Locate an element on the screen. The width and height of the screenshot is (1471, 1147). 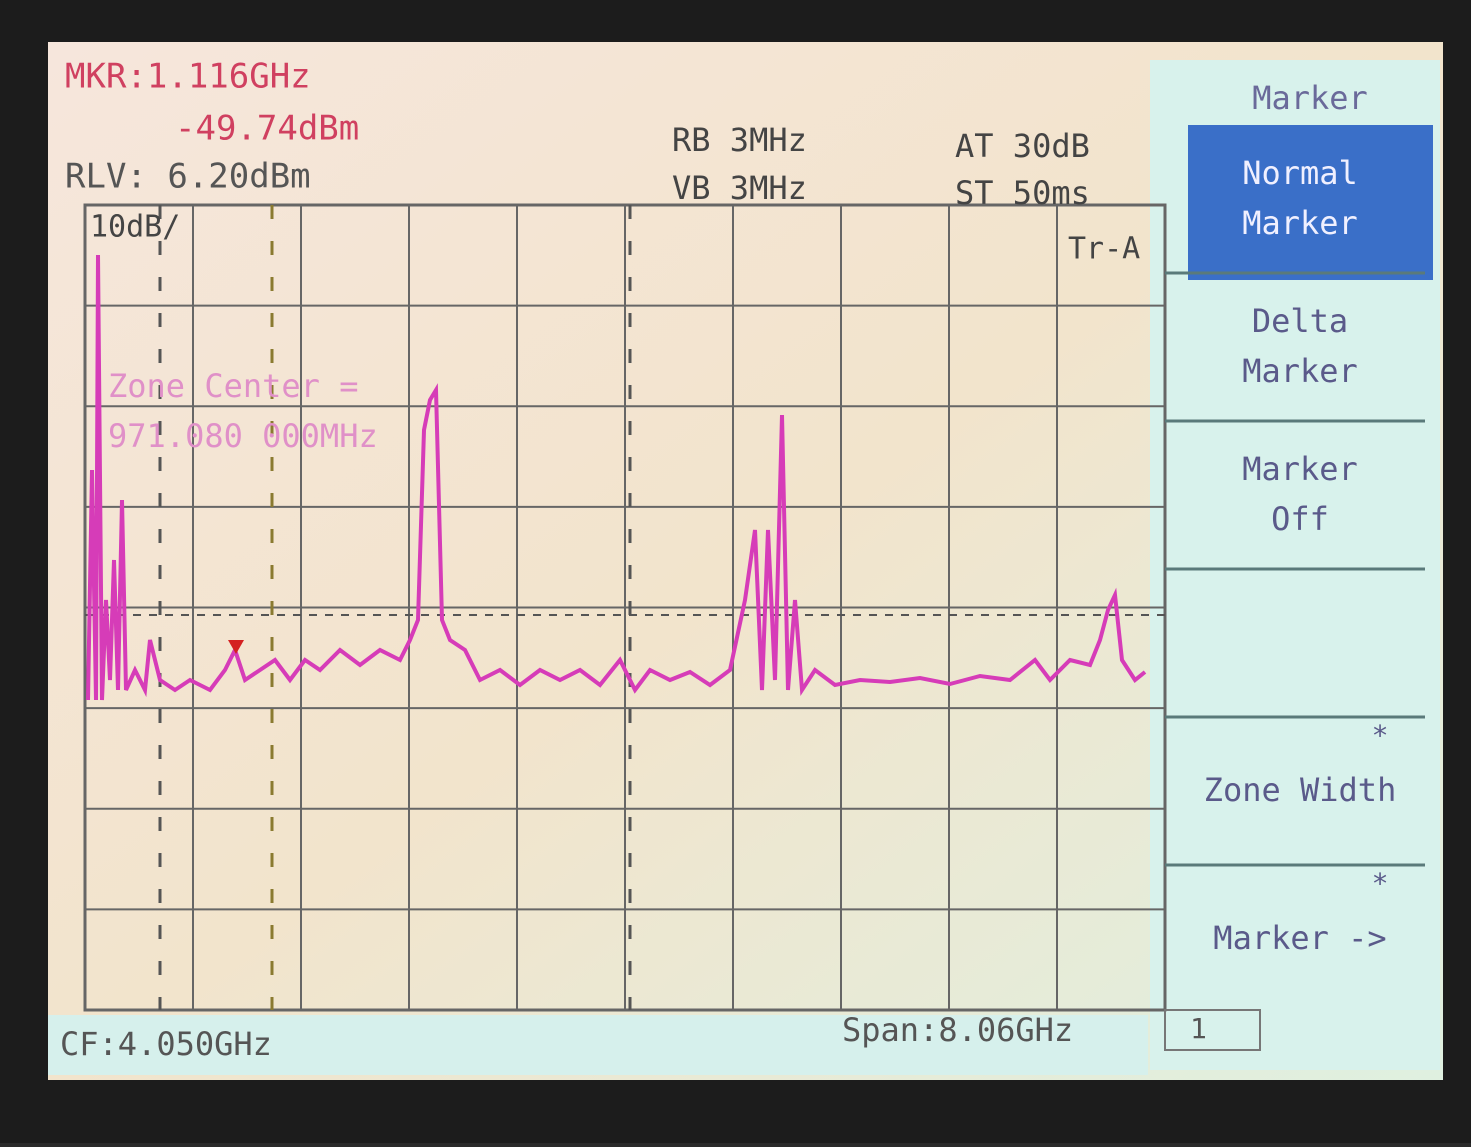
marker-frequency: MKR:1.116GHz is located at coordinates (188, 77).